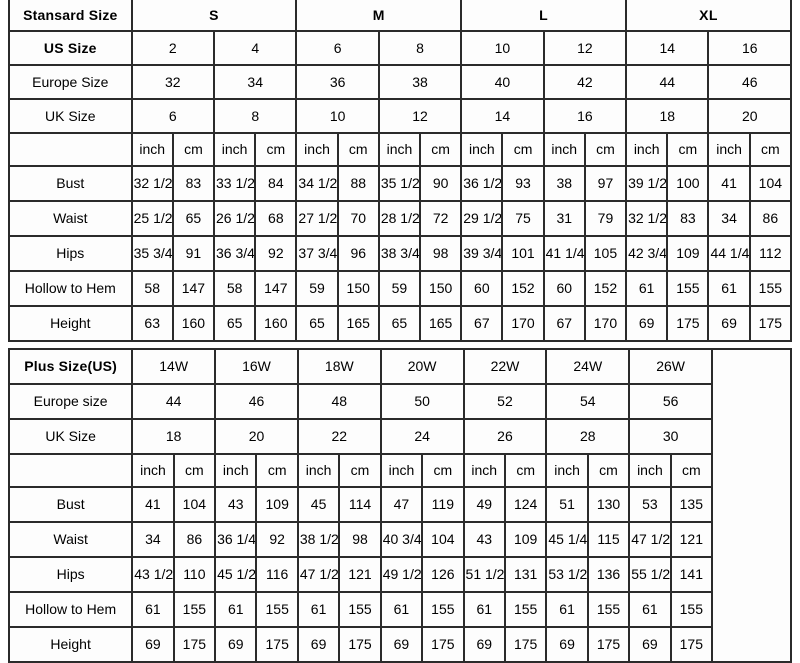 The width and height of the screenshot is (800, 663). I want to click on plus-row-label-height: Height, so click(70, 644).